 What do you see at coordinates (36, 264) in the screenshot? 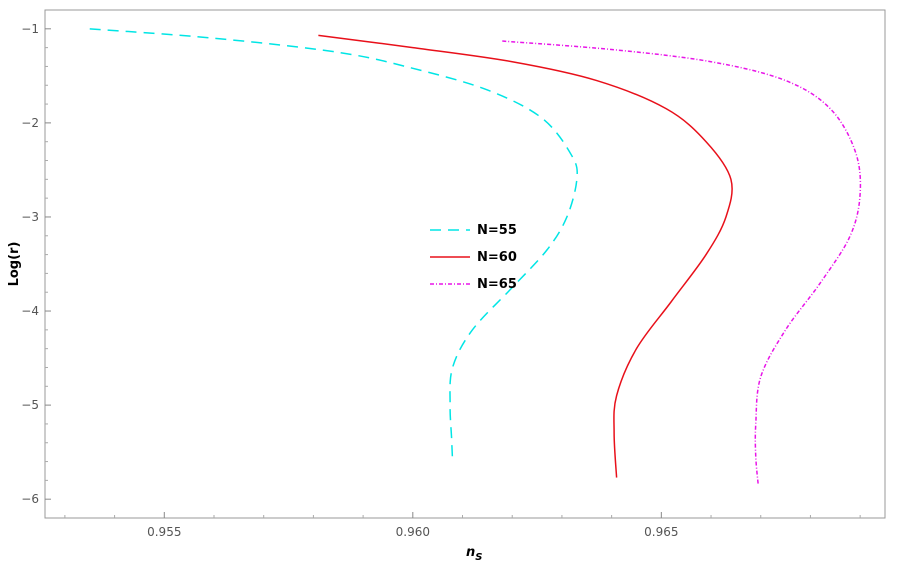
I see `y-axis-ticks: −1 −2 −3 −4 −5 −6` at bounding box center [36, 264].